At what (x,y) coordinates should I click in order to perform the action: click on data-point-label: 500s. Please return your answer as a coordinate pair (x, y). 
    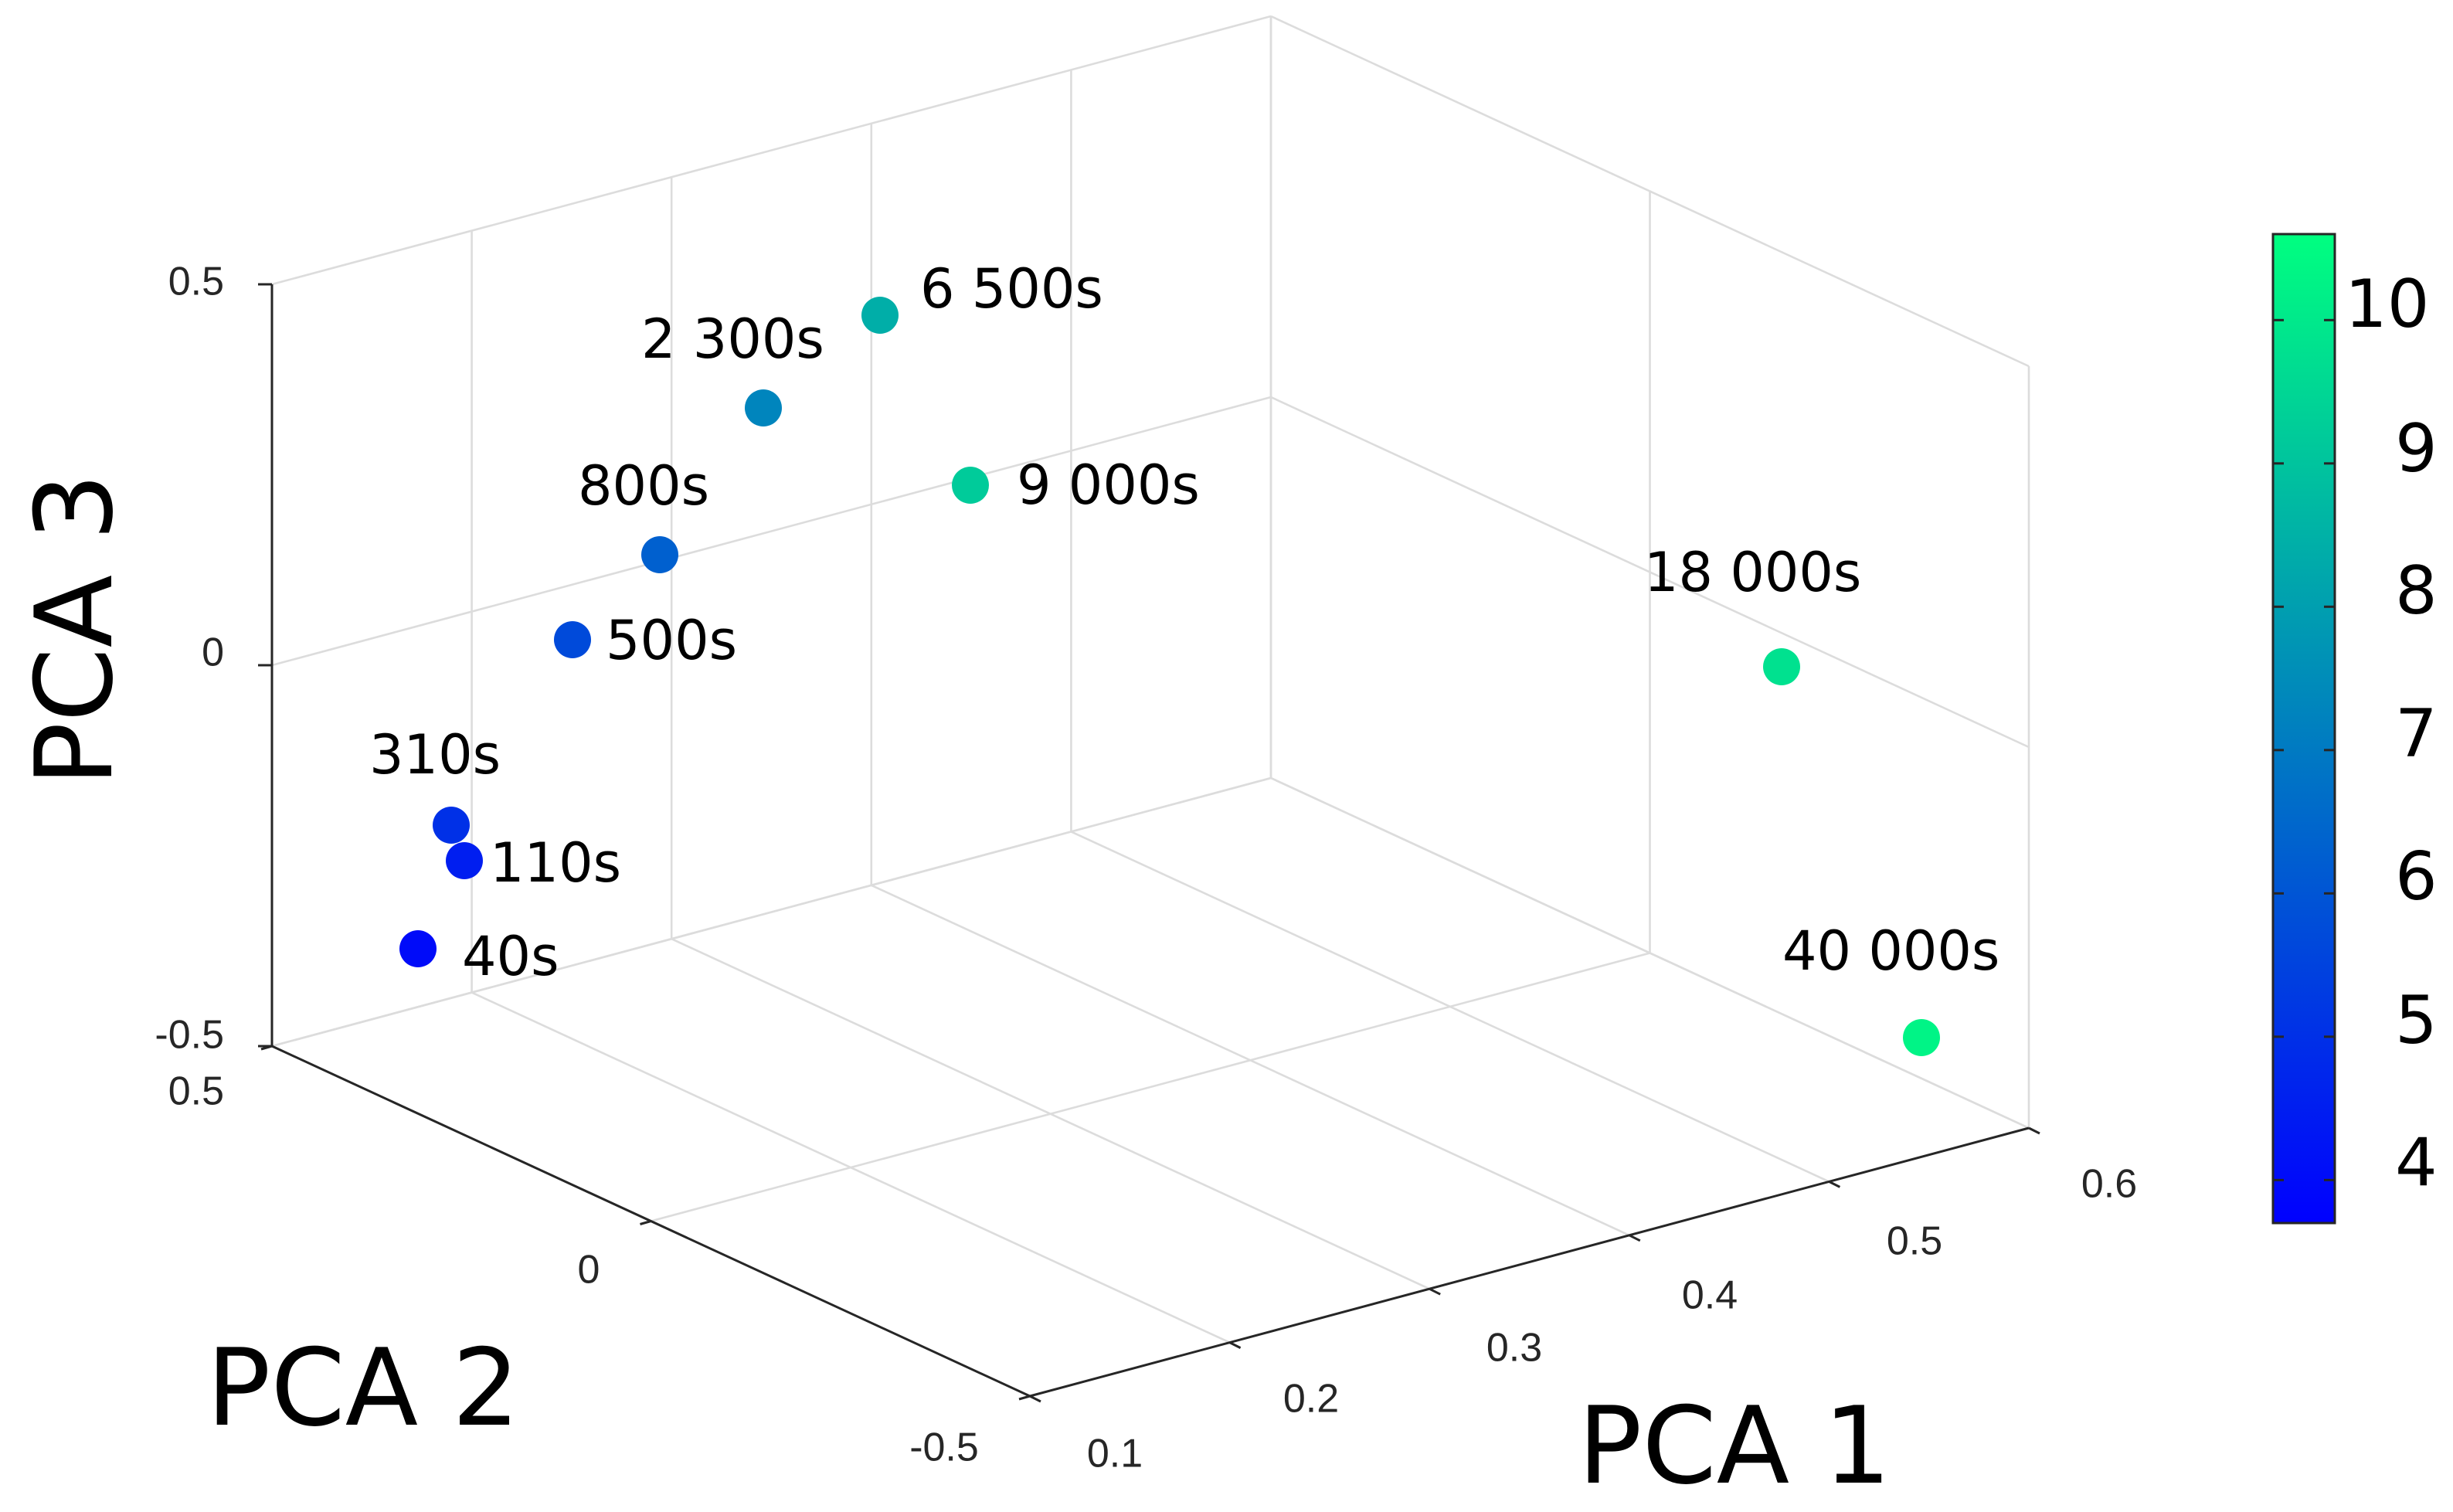
    Looking at the image, I should click on (671, 640).